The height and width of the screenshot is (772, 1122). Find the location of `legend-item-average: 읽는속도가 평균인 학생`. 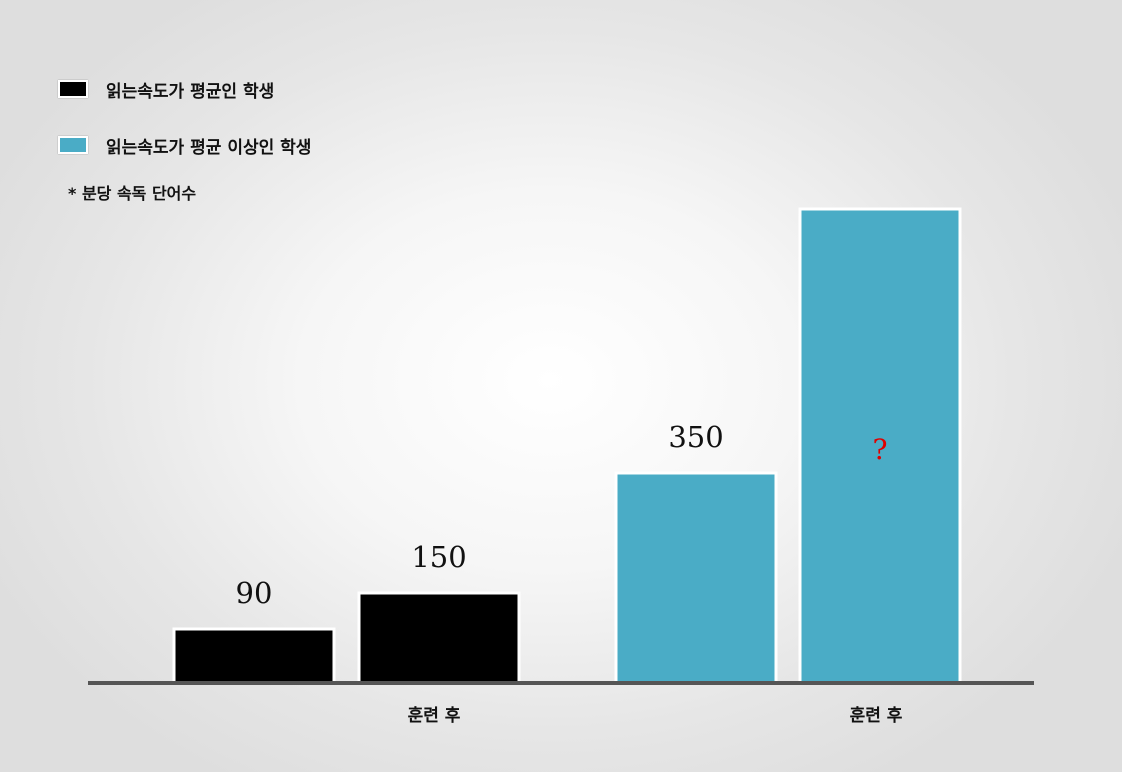

legend-item-average: 읽는속도가 평균인 학생 is located at coordinates (184, 89).